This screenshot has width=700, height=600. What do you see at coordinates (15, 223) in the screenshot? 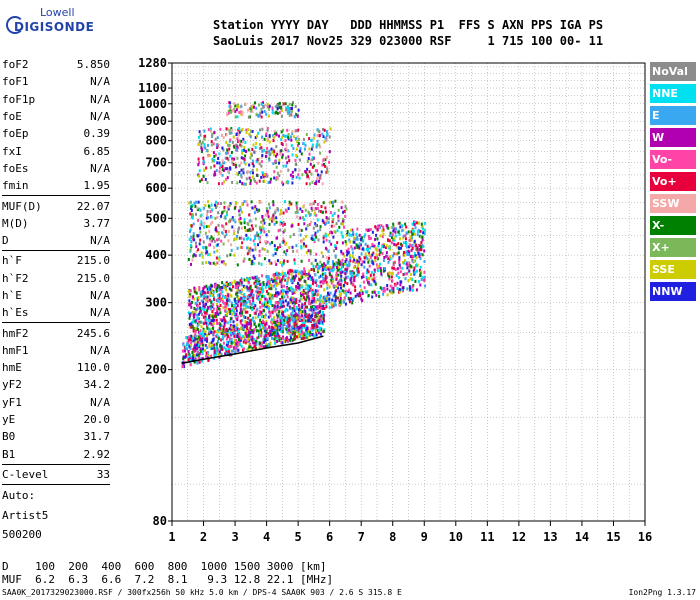
I see `param-name: M(D)` at bounding box center [15, 223].